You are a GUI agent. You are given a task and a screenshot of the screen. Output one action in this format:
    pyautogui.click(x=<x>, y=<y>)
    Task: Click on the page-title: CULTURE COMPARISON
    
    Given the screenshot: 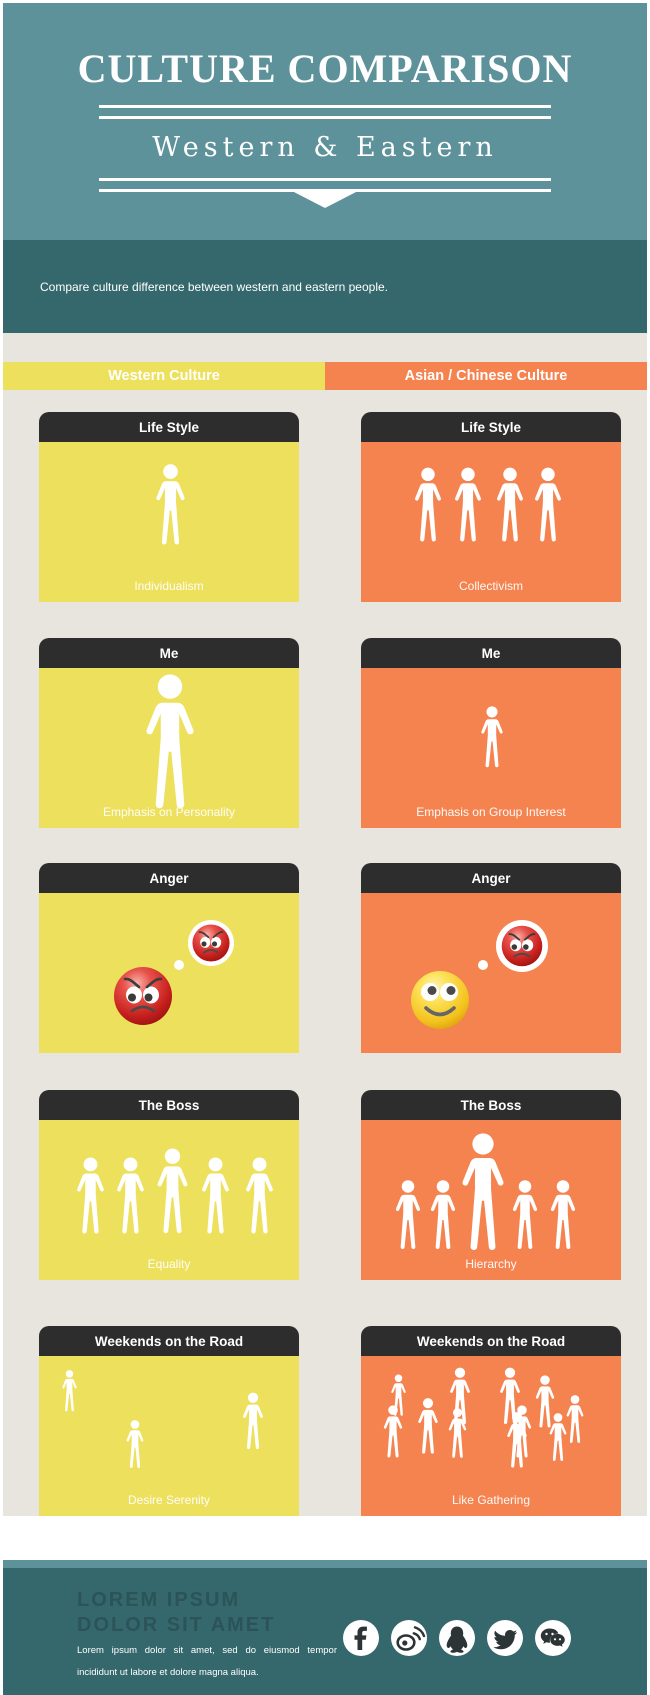 What is the action you would take?
    pyautogui.click(x=325, y=68)
    